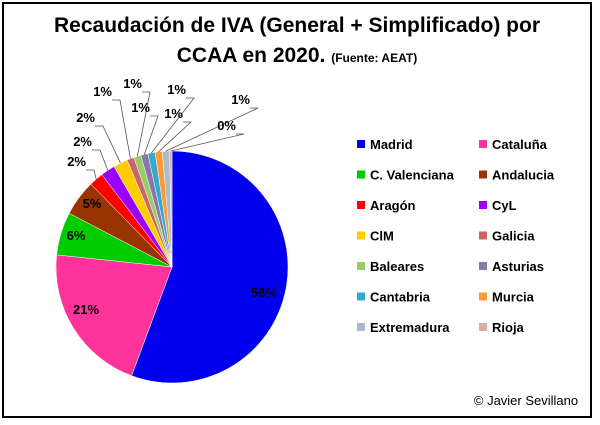 Image resolution: width=600 pixels, height=425 pixels. Describe the element at coordinates (76, 235) in the screenshot. I see `pie-data-label-3: 6%` at that location.